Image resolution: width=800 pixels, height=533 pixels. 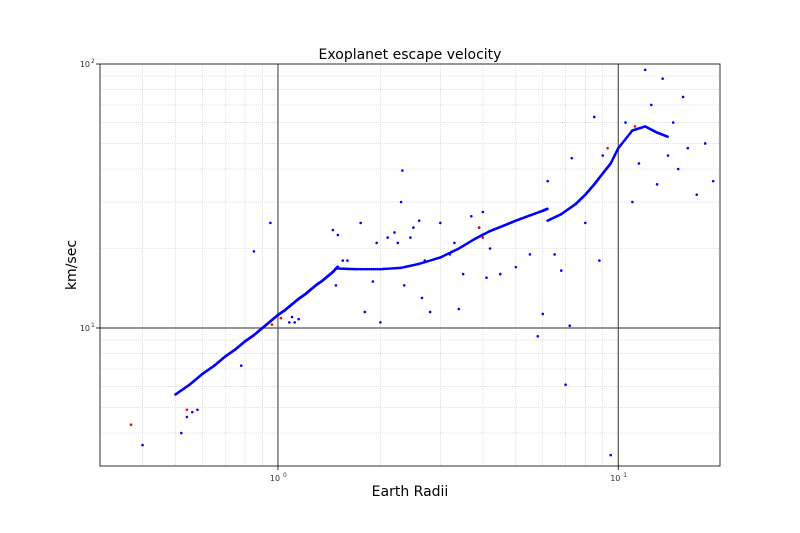 What do you see at coordinates (93, 61) in the screenshot?
I see `svg-text: 2` at bounding box center [93, 61].